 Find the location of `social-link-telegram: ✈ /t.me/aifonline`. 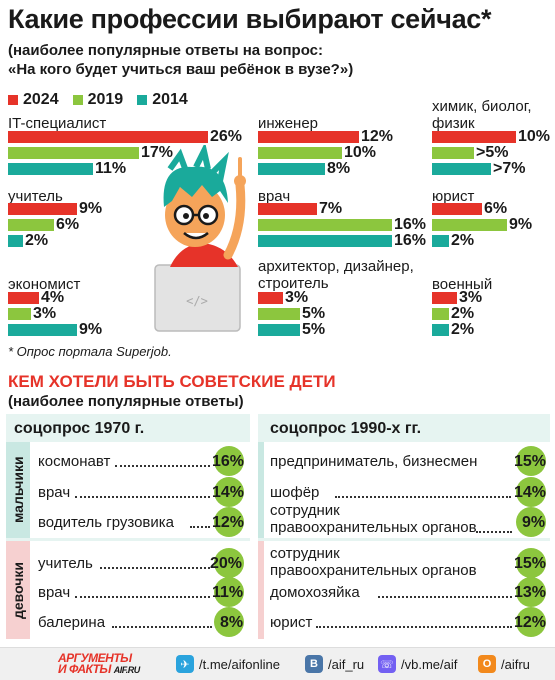

social-link-telegram: ✈ /t.me/aifonline is located at coordinates (228, 664).